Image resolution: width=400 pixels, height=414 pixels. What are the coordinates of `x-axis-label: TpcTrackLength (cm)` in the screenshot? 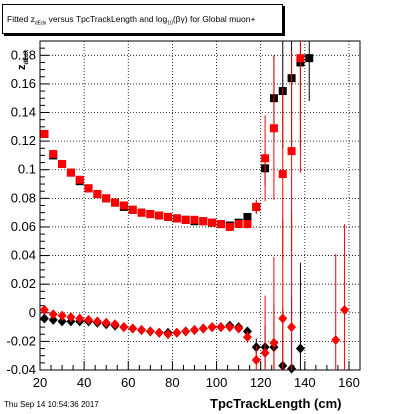 It's located at (276, 403).